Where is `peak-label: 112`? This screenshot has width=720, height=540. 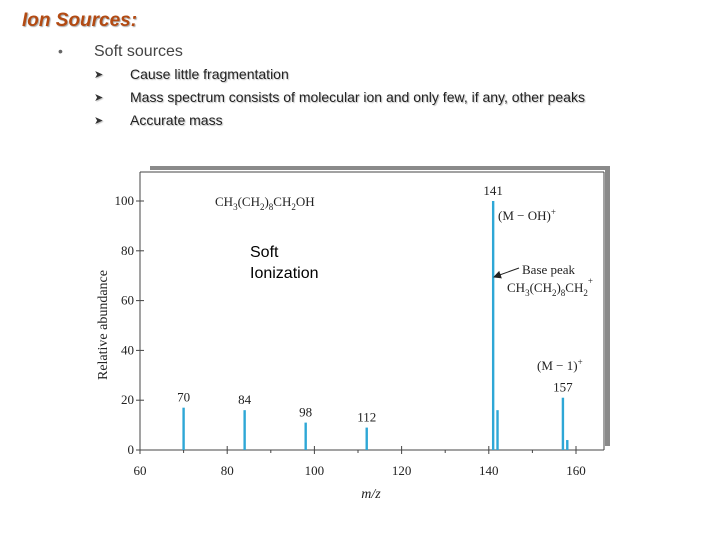
peak-label: 112 is located at coordinates (366, 417).